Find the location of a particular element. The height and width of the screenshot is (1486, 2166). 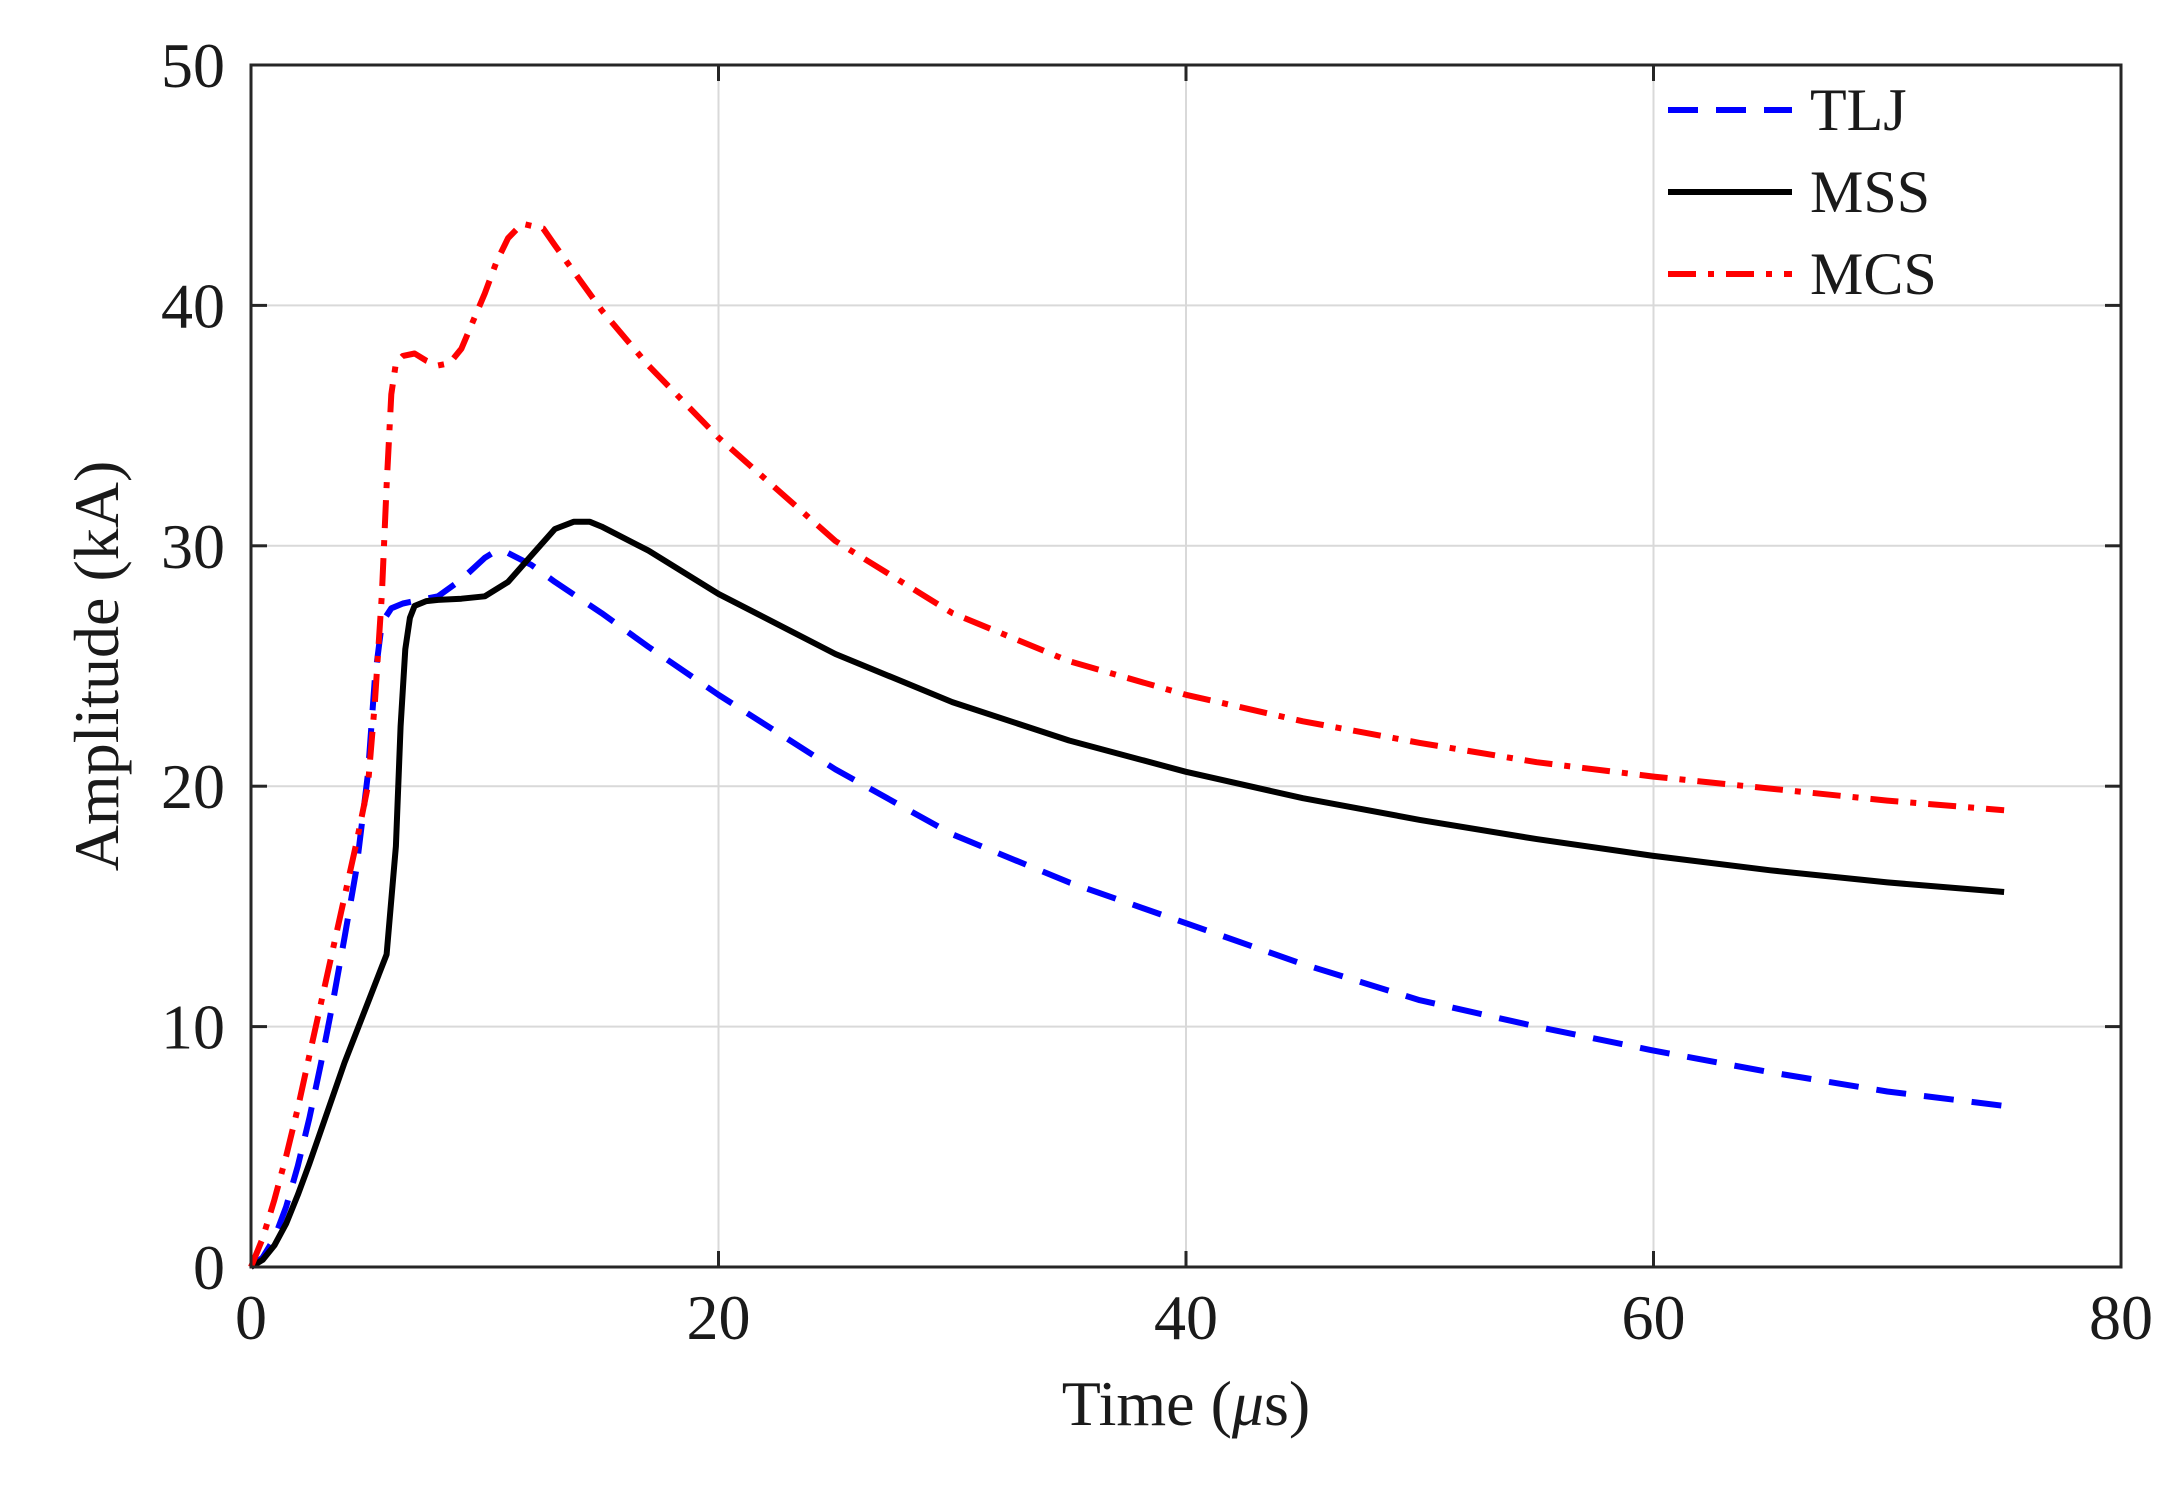

legend: TLJ MSS MCS is located at coordinates (1802, 192).